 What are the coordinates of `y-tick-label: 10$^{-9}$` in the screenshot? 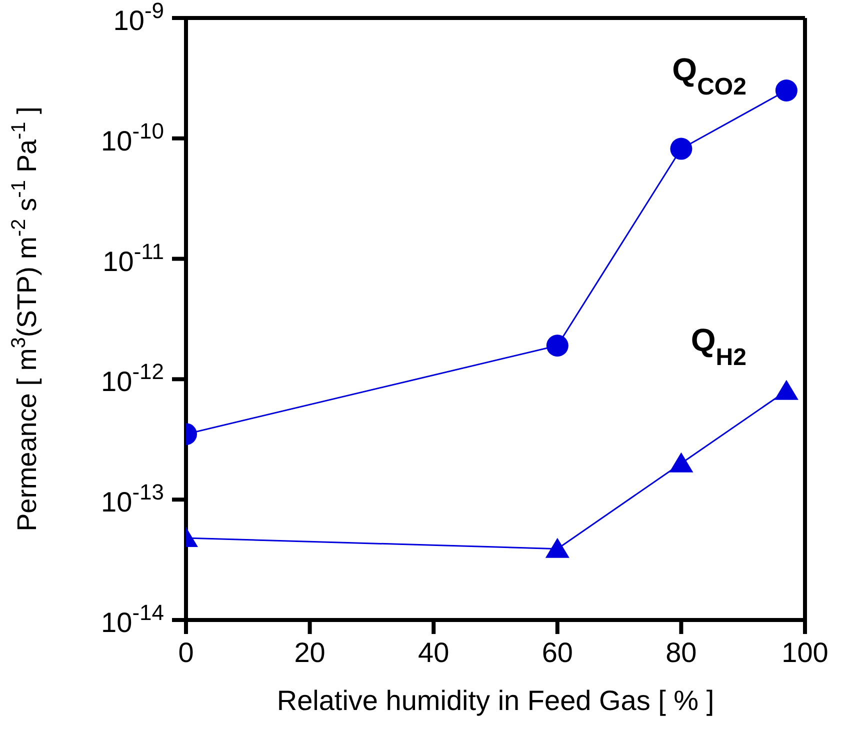 It's located at (138, 18).